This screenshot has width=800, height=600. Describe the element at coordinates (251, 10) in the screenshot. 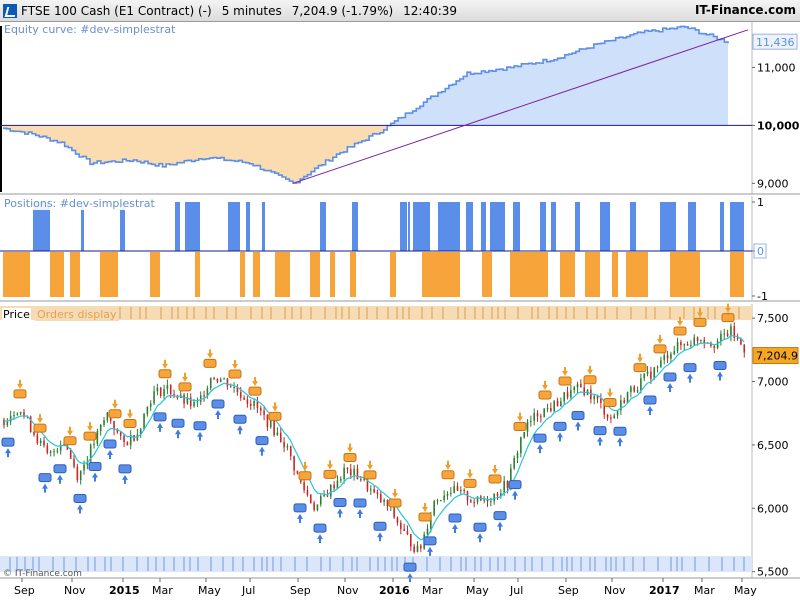

I see `timeframe: 5 minutes` at that location.